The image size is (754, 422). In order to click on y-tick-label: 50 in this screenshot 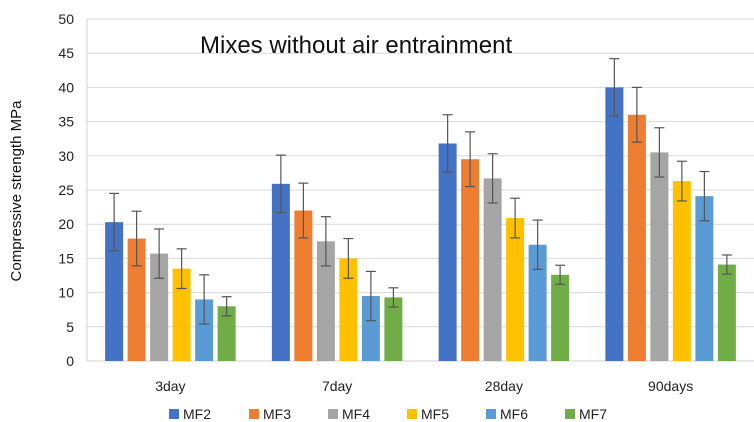, I will do `click(66, 19)`.